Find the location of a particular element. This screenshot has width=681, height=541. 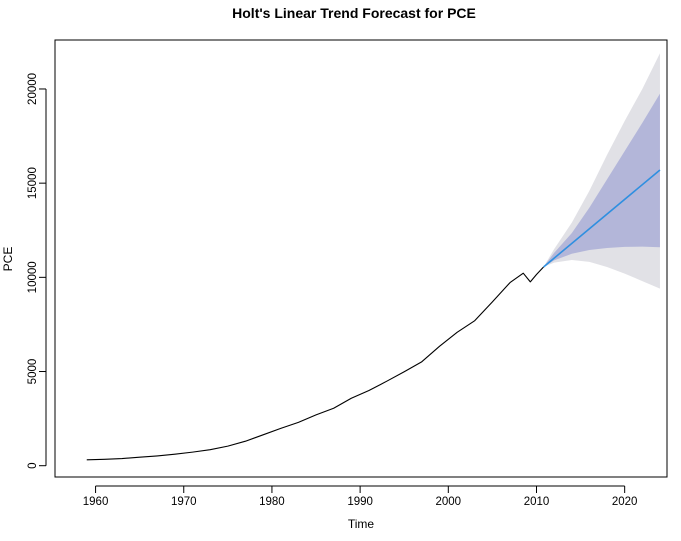

x-tick-label: 1960 is located at coordinates (96, 502).